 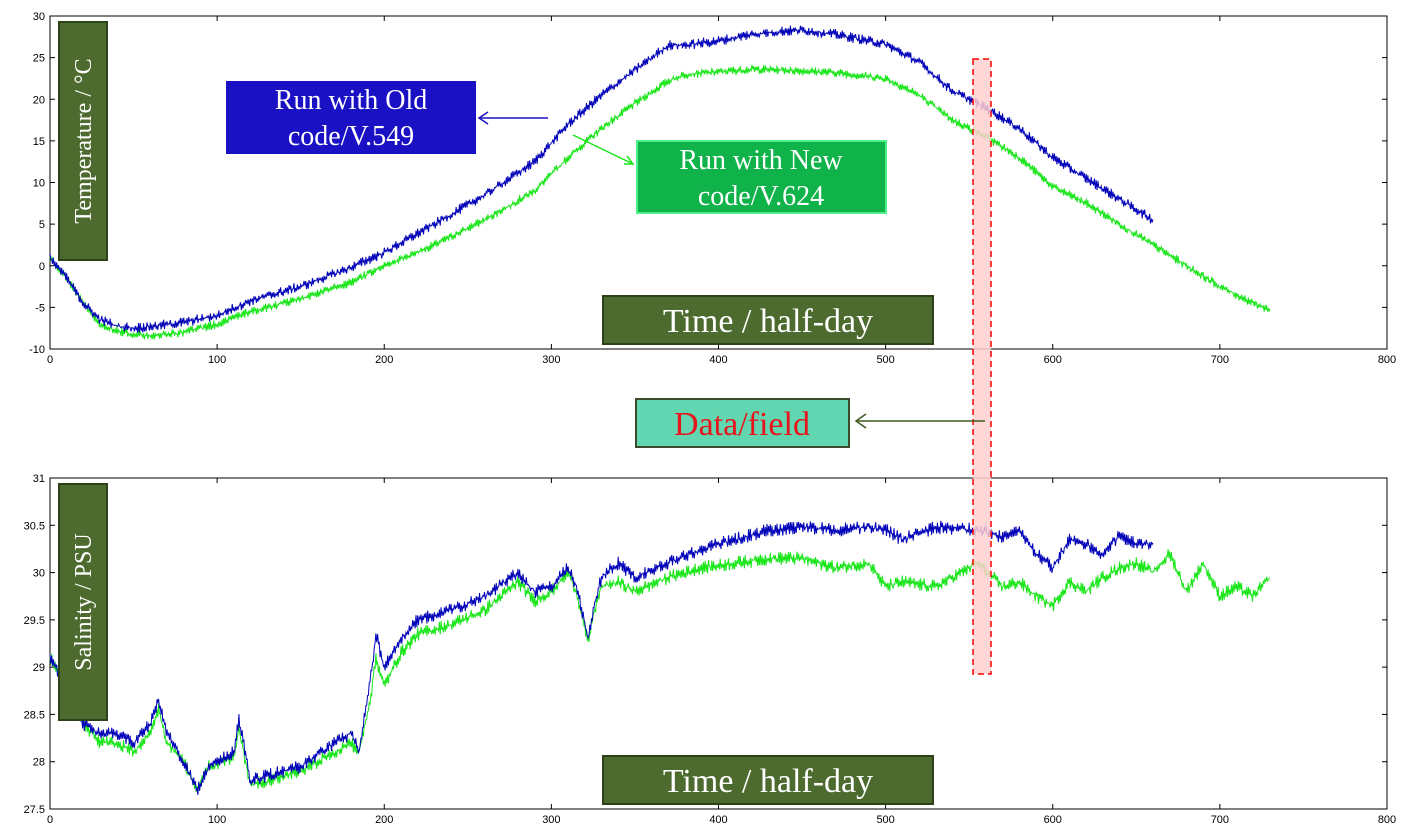 I want to click on old-run-label-line2: code/V.549, so click(x=351, y=136).